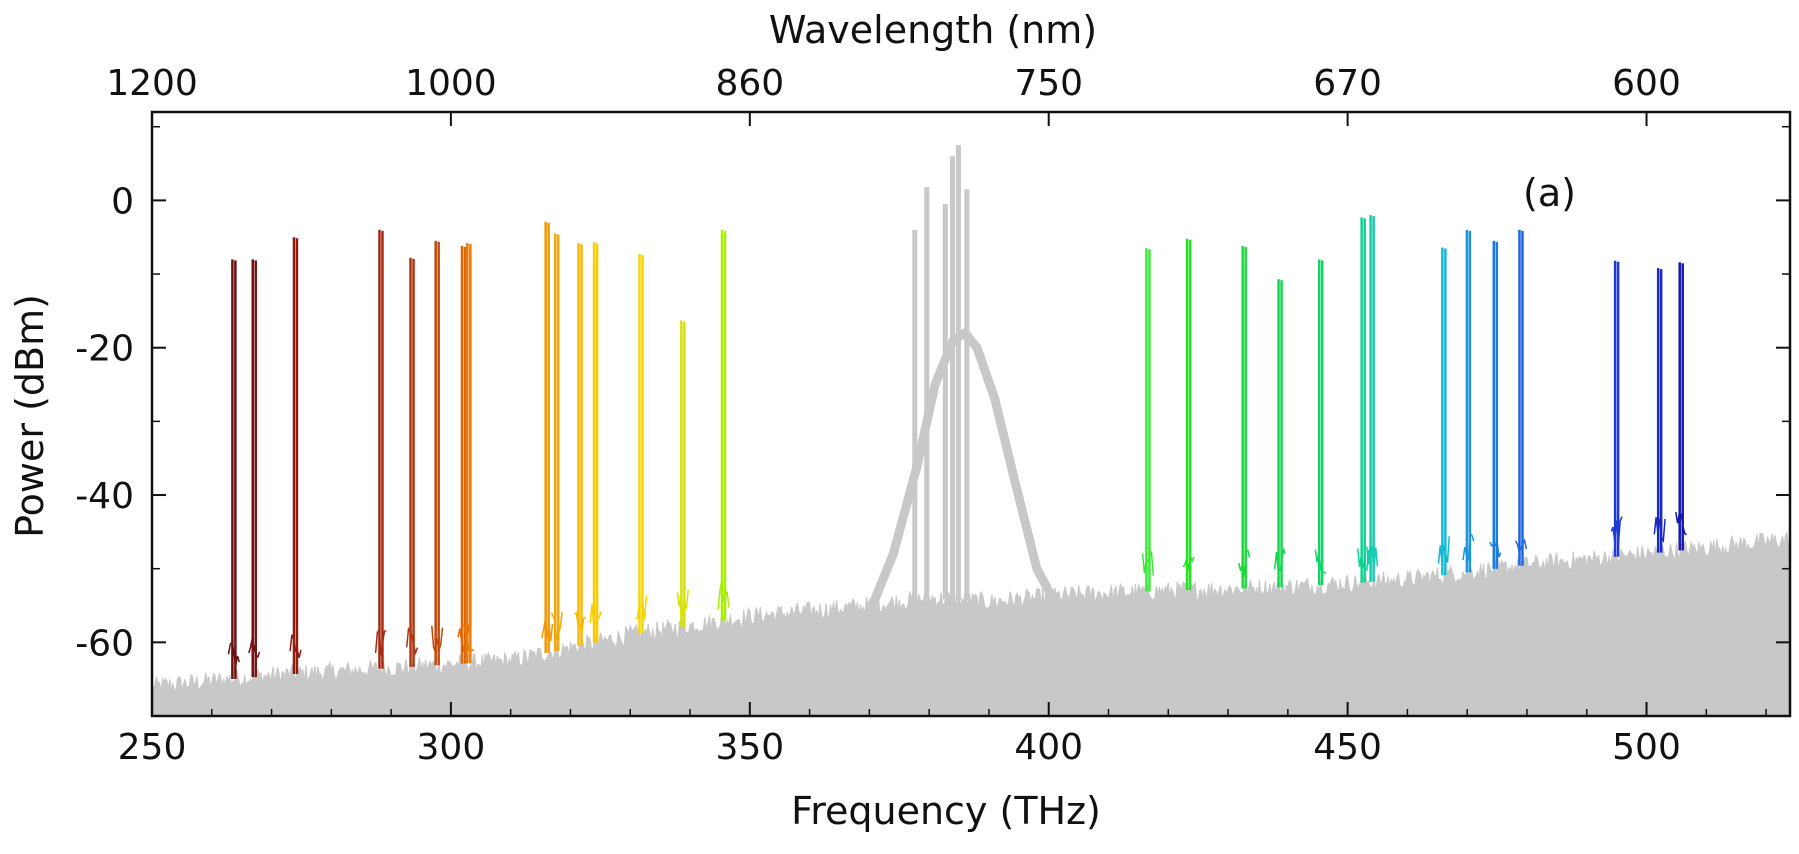  What do you see at coordinates (1549, 193) in the screenshot?
I see `panel-label: (a)` at bounding box center [1549, 193].